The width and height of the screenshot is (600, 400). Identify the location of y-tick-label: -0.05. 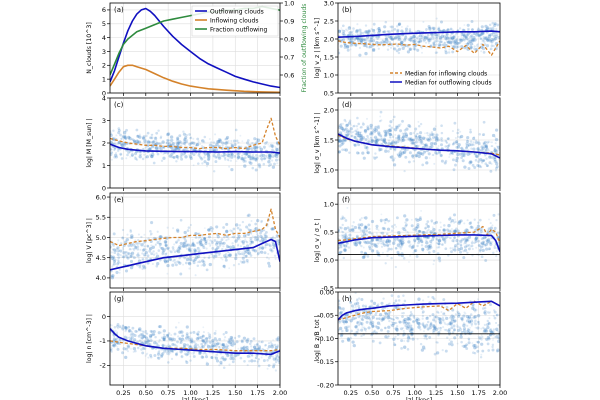
(325, 316).